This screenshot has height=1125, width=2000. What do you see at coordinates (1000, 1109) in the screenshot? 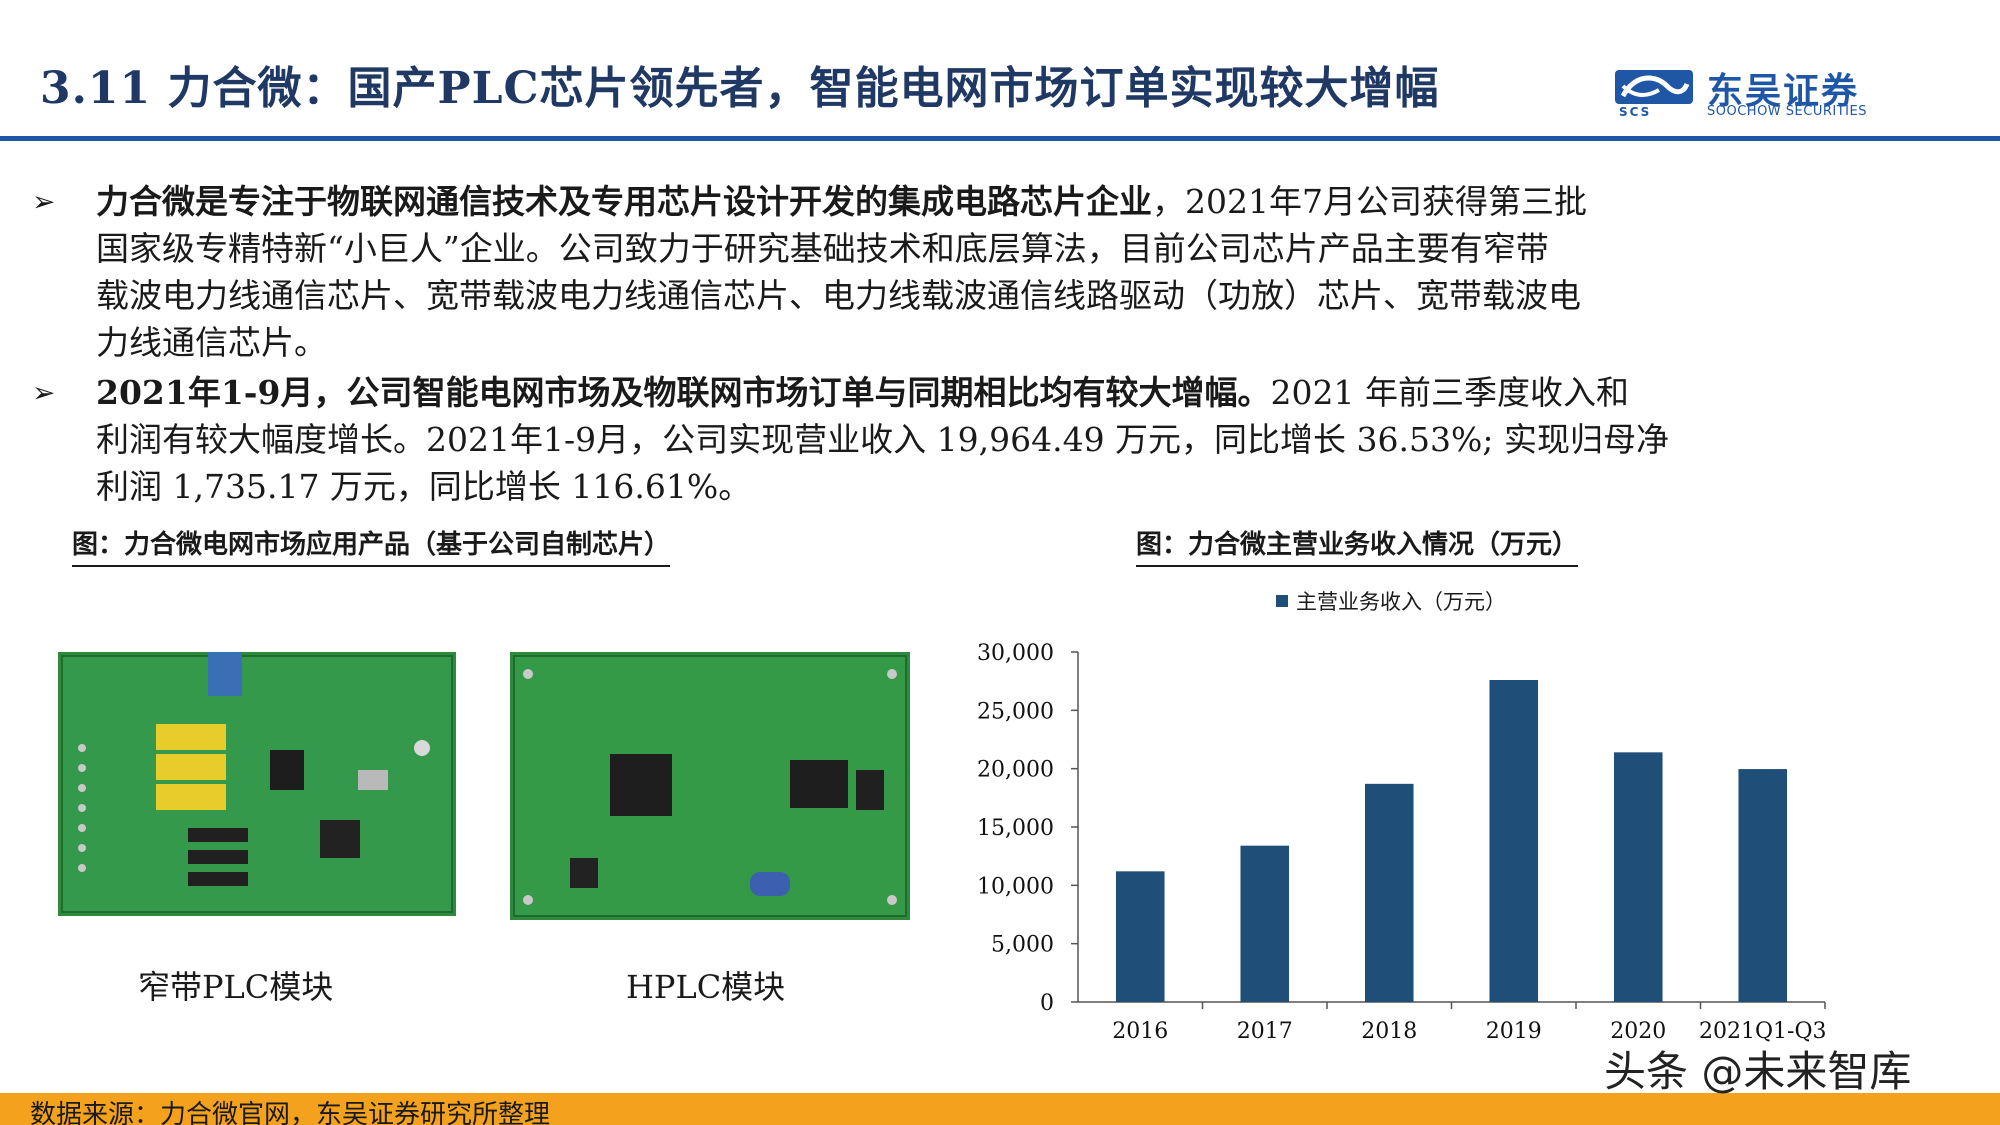
I see `footer-bar` at bounding box center [1000, 1109].